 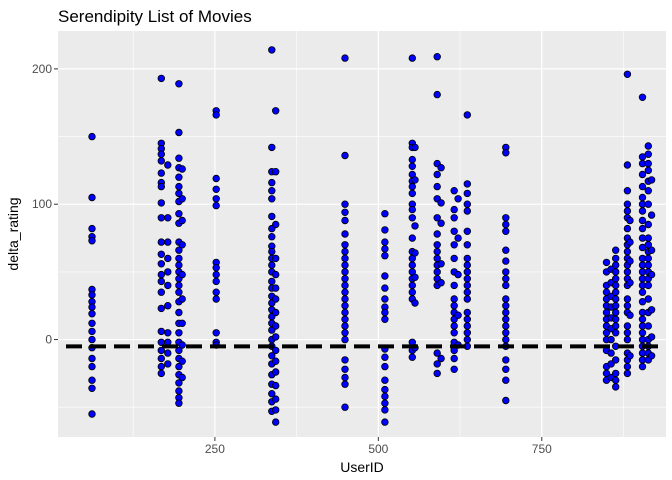 I want to click on y-tick-label: 0, so click(x=48, y=340).